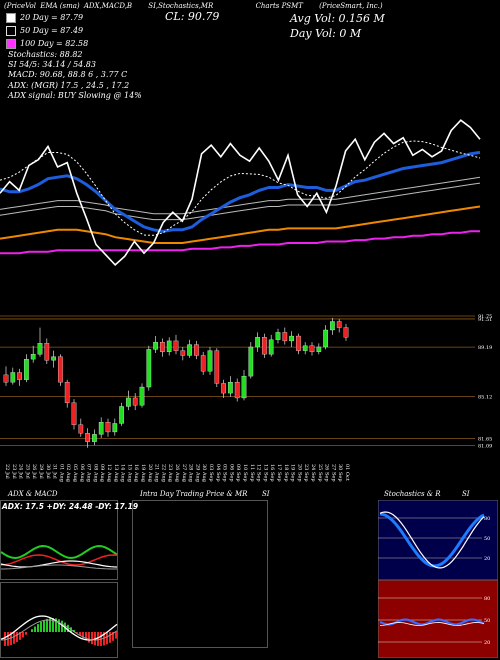 Image resolution: width=500 pixels, height=660 pixels. What do you see at coordinates (45, 54) in the screenshot?
I see `stochastics-value: Stochastics: 88.82` at bounding box center [45, 54].